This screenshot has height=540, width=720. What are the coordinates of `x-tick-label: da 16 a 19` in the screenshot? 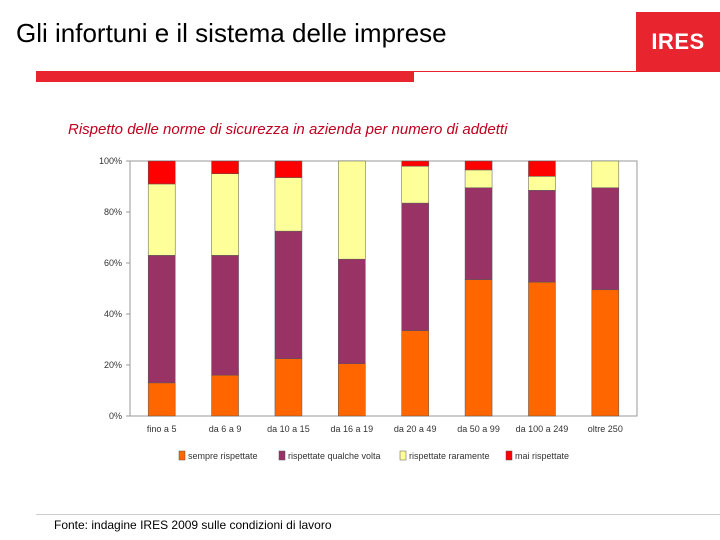 It's located at (352, 429).